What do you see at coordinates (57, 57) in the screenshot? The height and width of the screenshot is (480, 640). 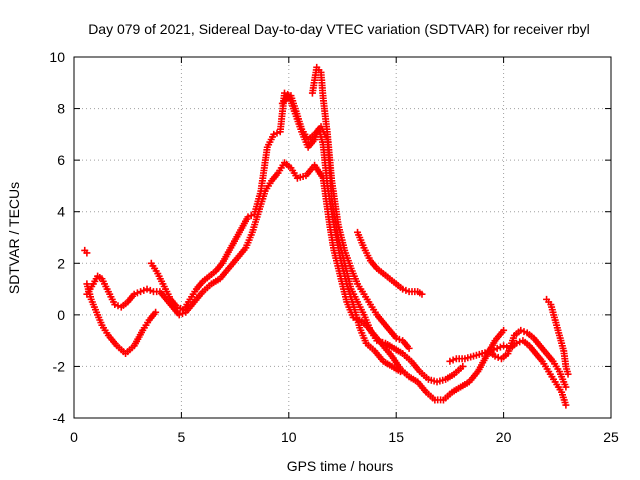 I see `y-tick-label: 10` at bounding box center [57, 57].